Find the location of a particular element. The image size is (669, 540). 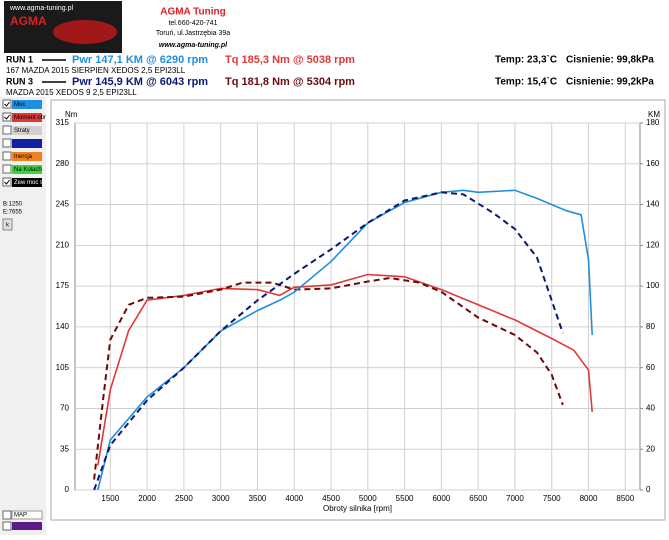

y-tick-label: 280 is located at coordinates (63, 163).